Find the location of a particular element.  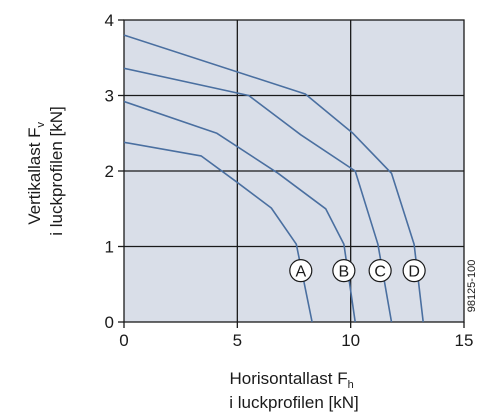

x-axis-title-line1: Horisontallast Fh is located at coordinates (292, 380).